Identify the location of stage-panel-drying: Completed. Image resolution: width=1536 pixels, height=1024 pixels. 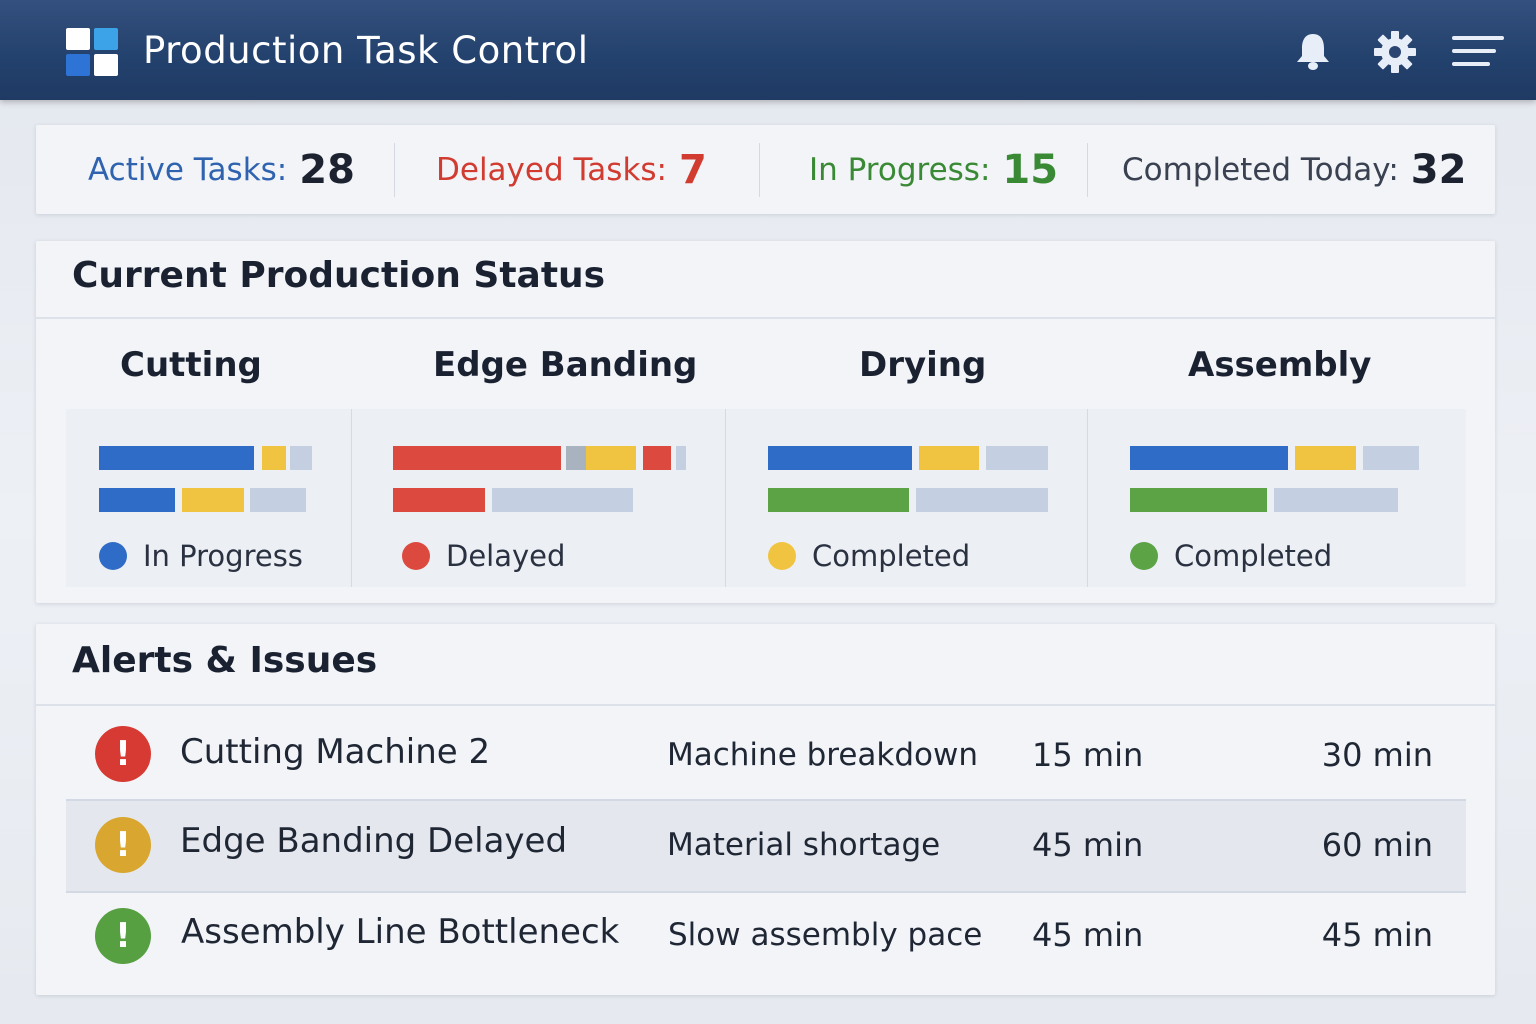
(907, 498).